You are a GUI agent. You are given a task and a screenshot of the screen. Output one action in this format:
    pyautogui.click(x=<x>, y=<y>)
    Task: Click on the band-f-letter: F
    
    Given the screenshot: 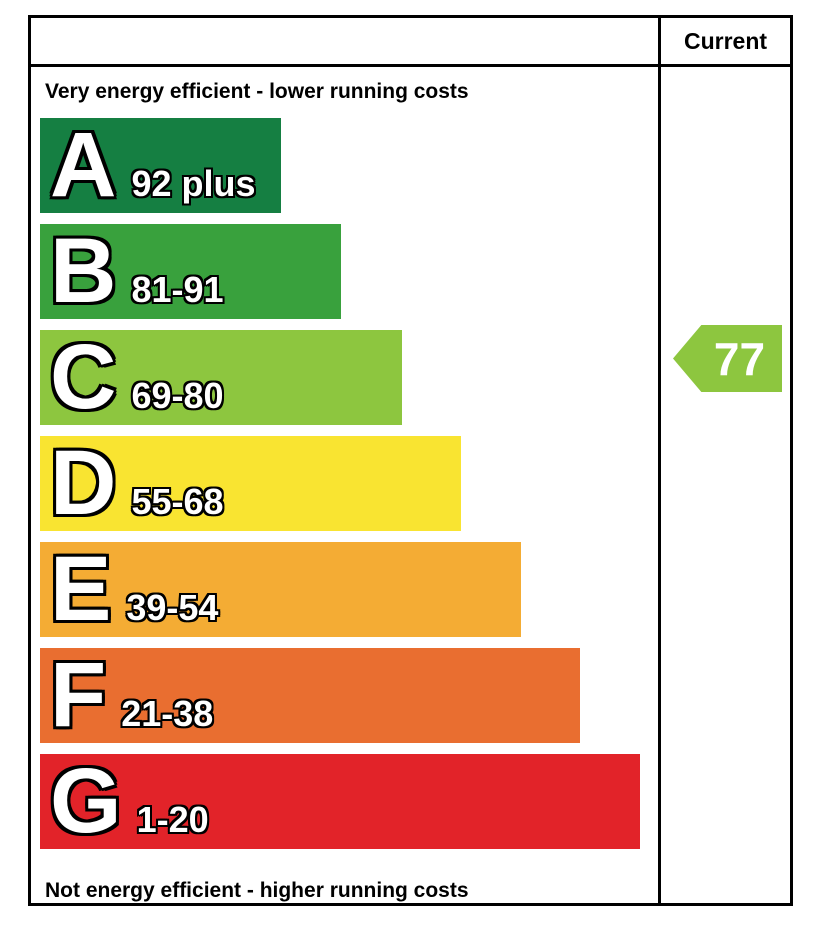 What is the action you would take?
    pyautogui.click(x=78, y=695)
    